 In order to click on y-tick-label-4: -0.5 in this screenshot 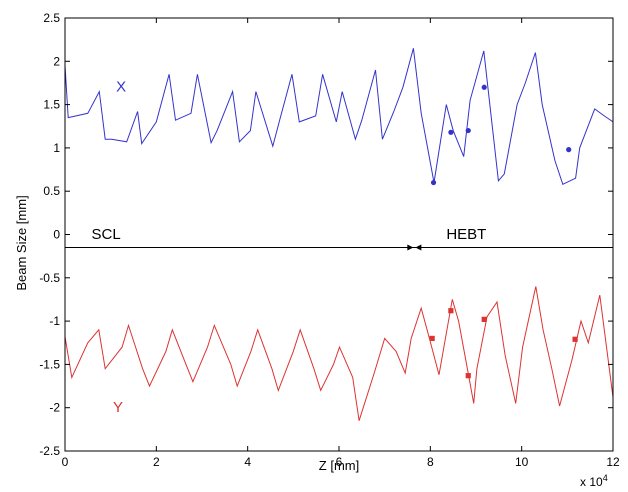, I will do `click(49, 278)`.